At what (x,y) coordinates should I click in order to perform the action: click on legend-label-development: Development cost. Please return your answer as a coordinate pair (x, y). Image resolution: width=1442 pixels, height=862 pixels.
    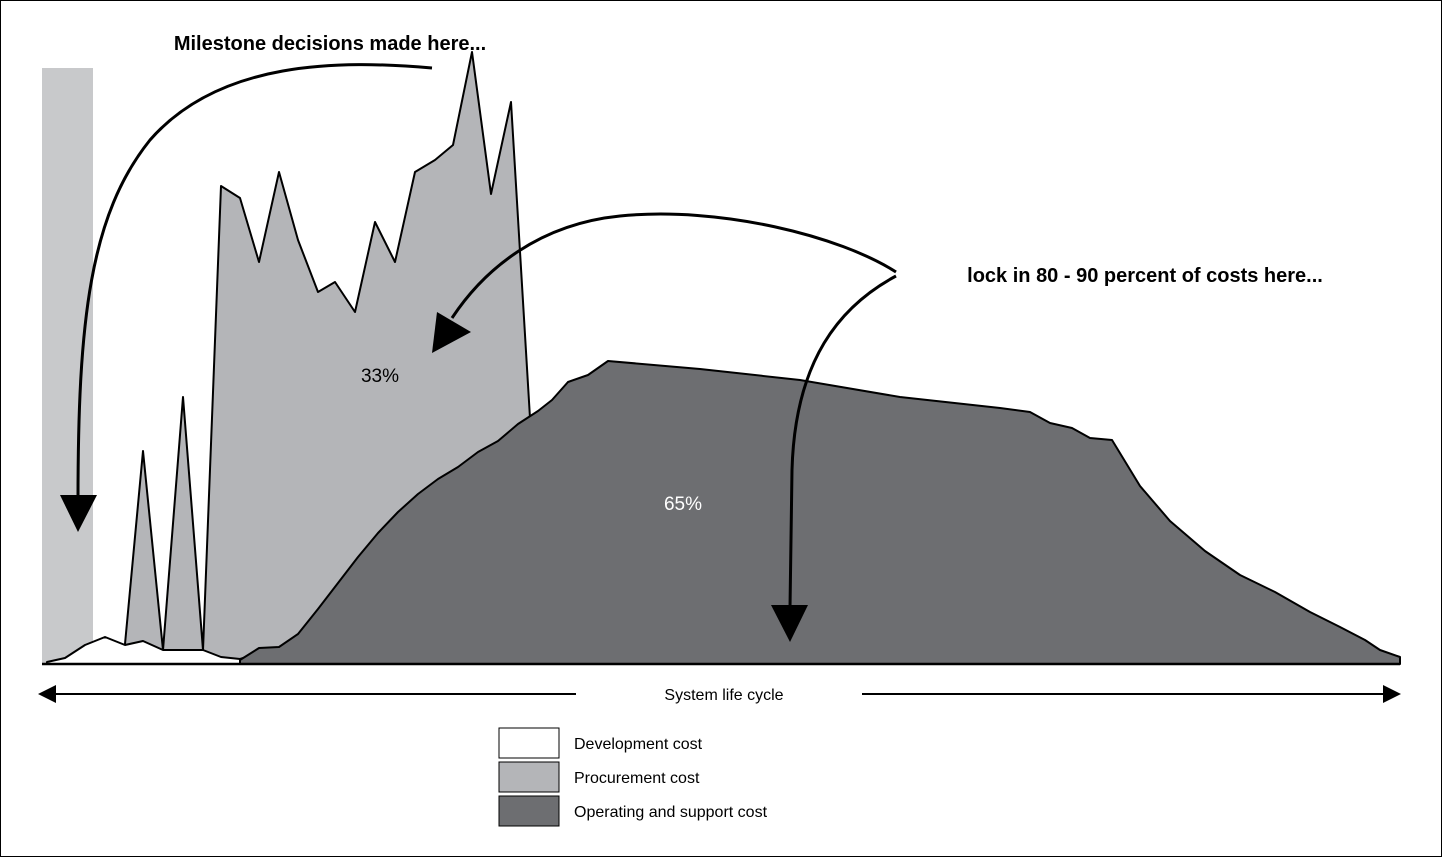
    Looking at the image, I should click on (638, 744).